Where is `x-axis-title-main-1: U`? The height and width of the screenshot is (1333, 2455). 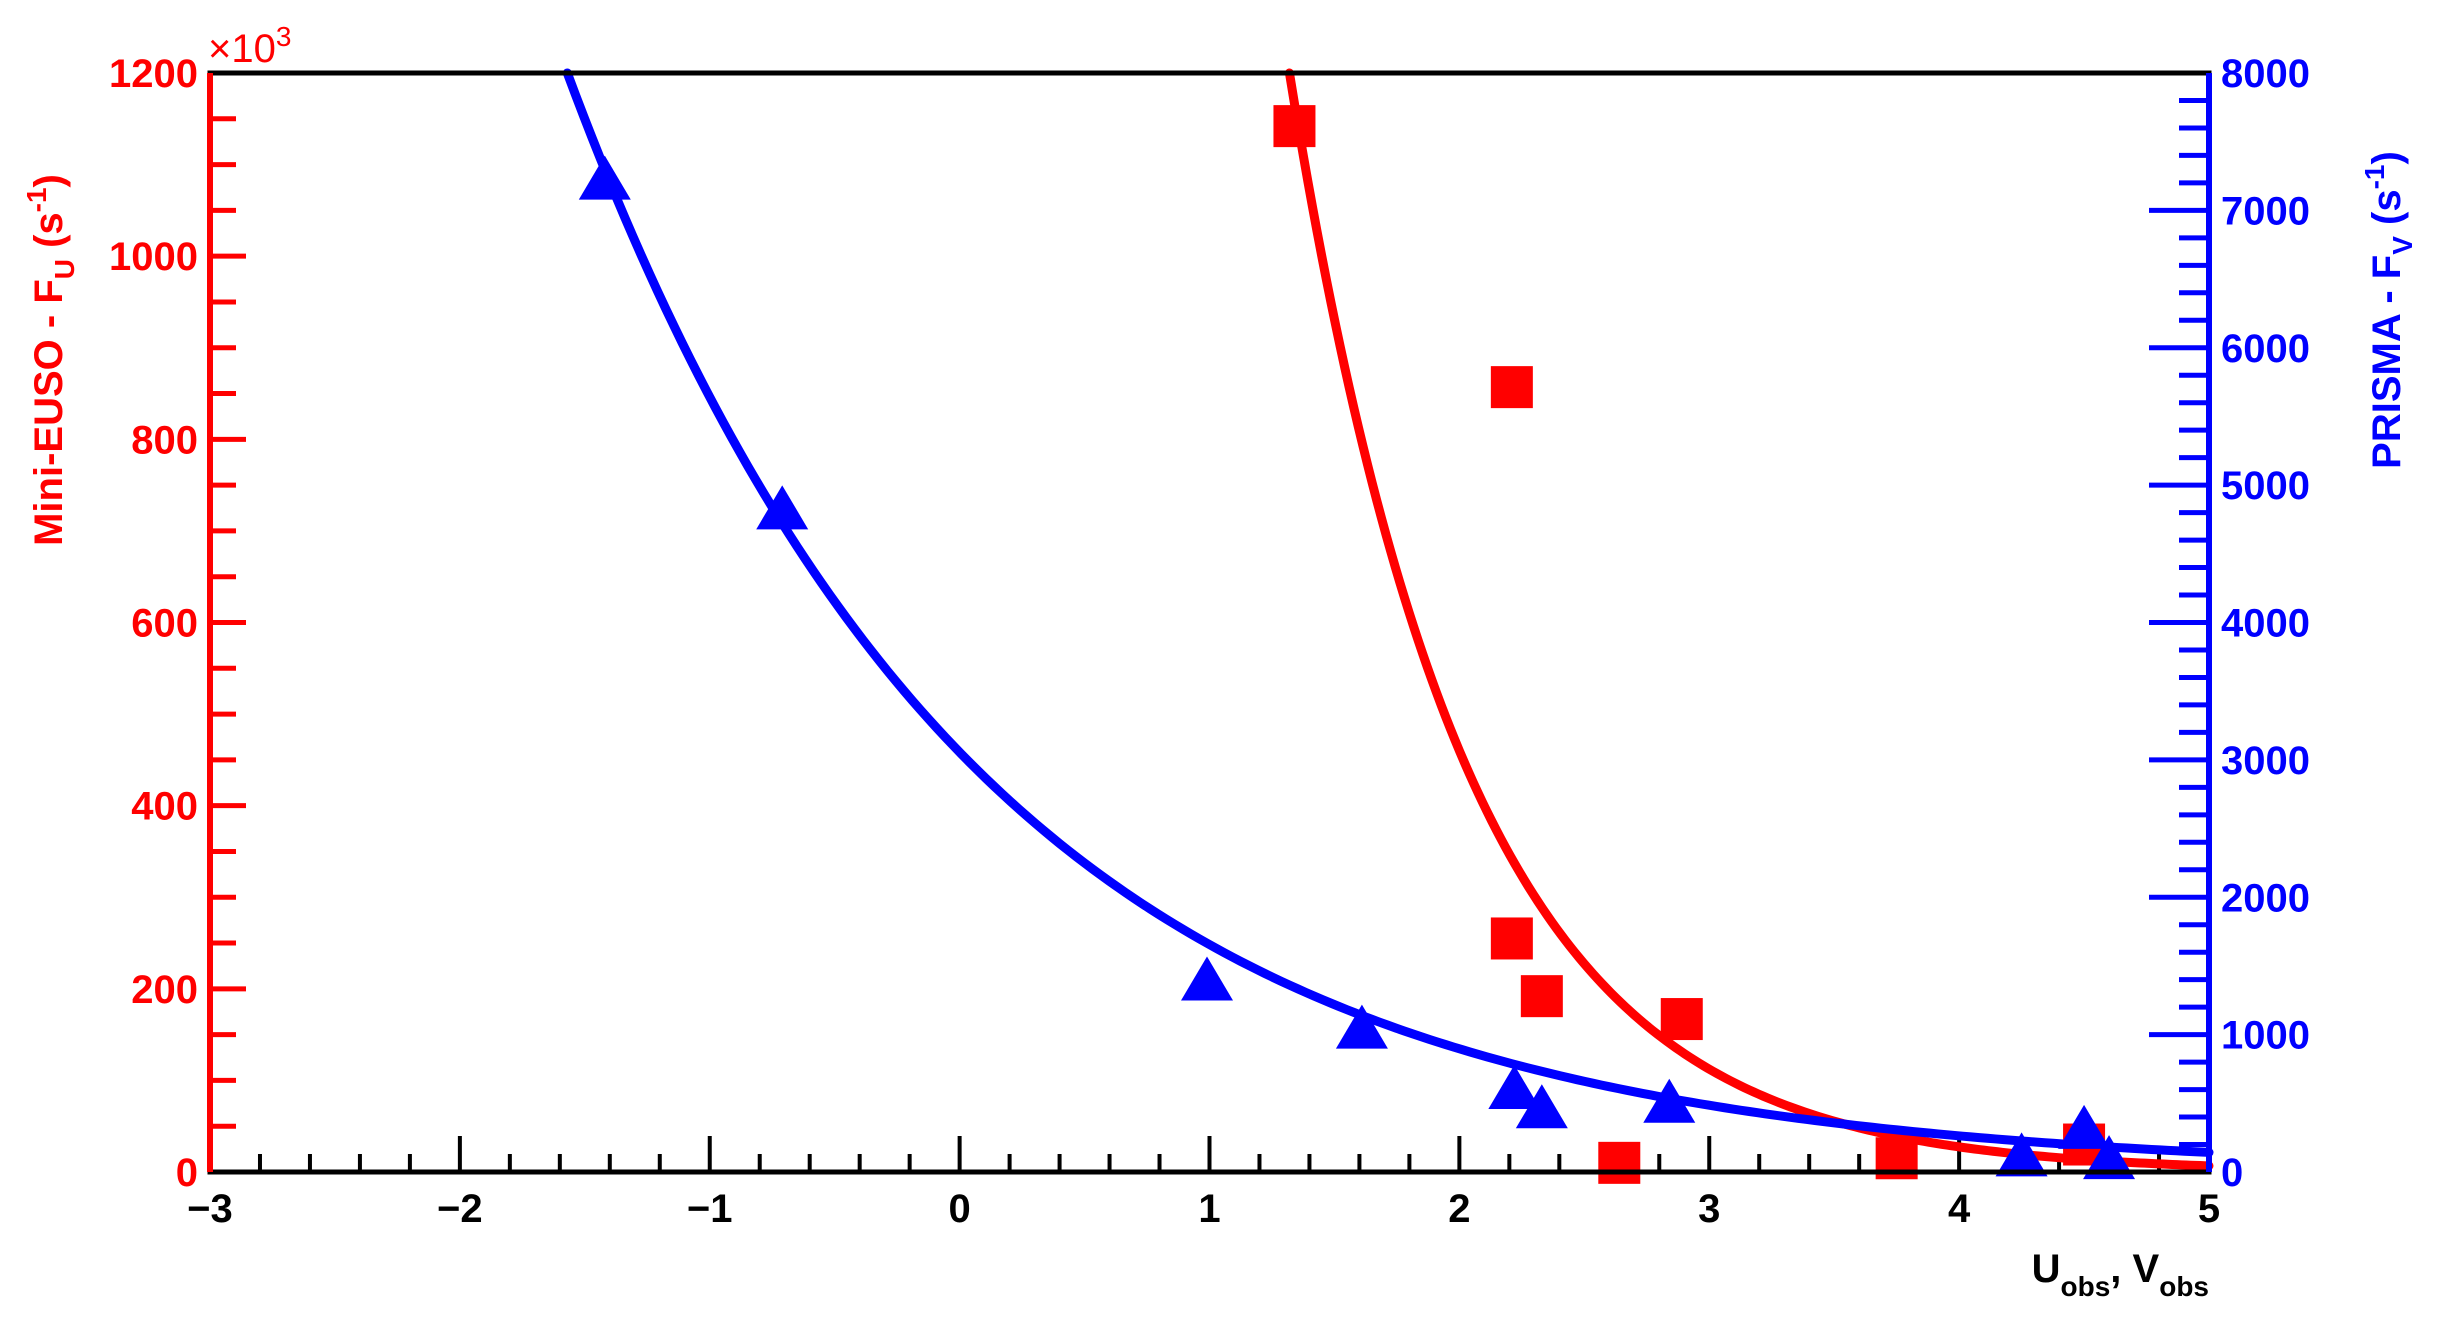 x-axis-title-main-1: U is located at coordinates (2046, 1269).